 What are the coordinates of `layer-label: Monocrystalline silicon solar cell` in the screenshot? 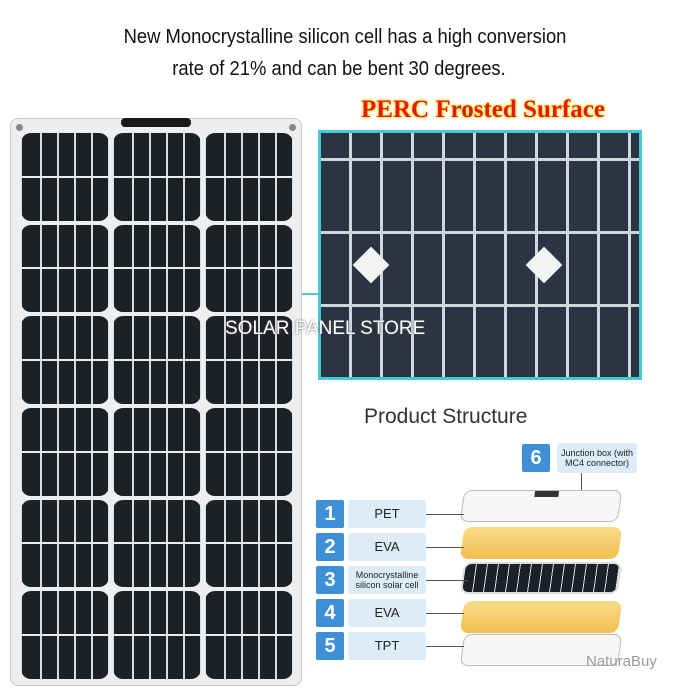 It's located at (387, 580).